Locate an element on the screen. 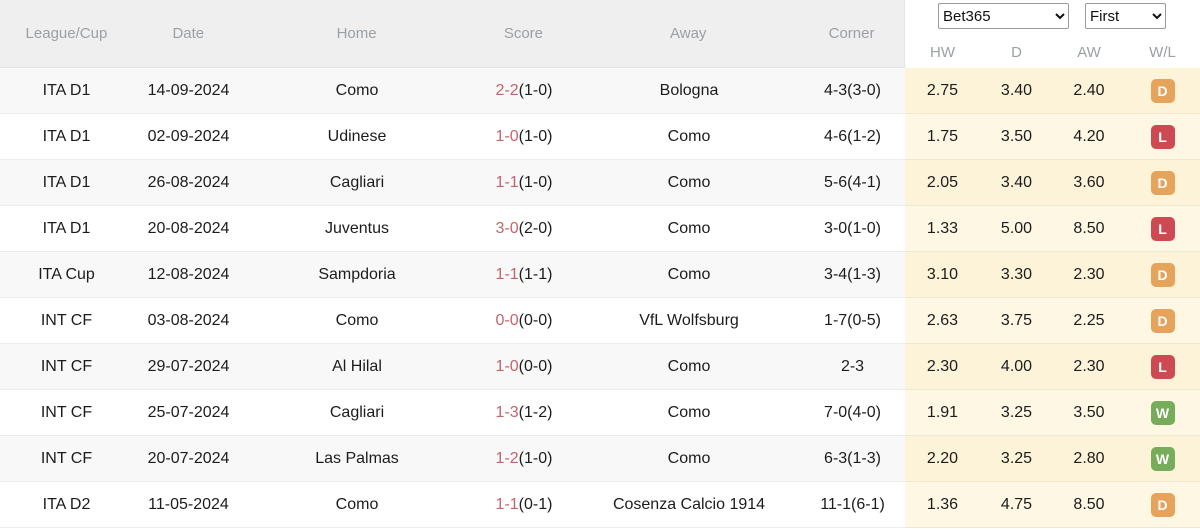 This screenshot has width=1200, height=530. home-win-odds-cell: 1.75 is located at coordinates (942, 136).